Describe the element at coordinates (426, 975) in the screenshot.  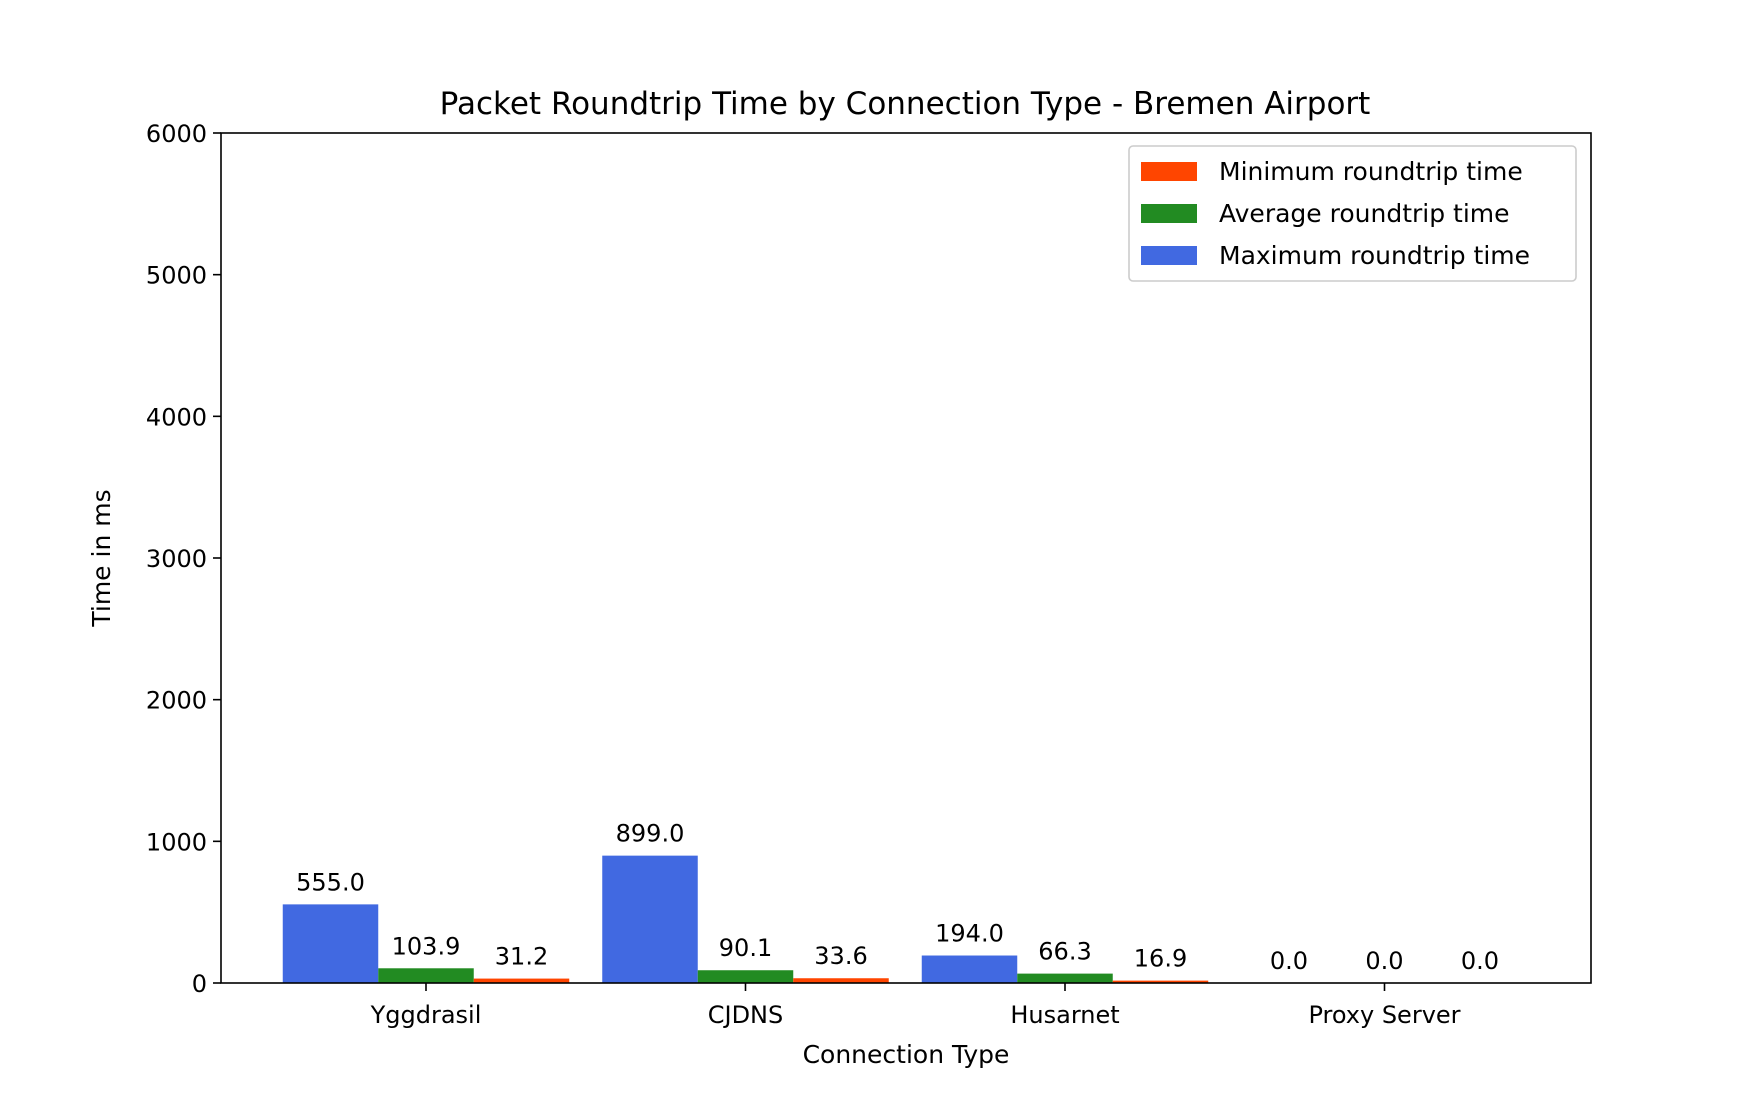
I see `bar-average-yggdrasil` at that location.